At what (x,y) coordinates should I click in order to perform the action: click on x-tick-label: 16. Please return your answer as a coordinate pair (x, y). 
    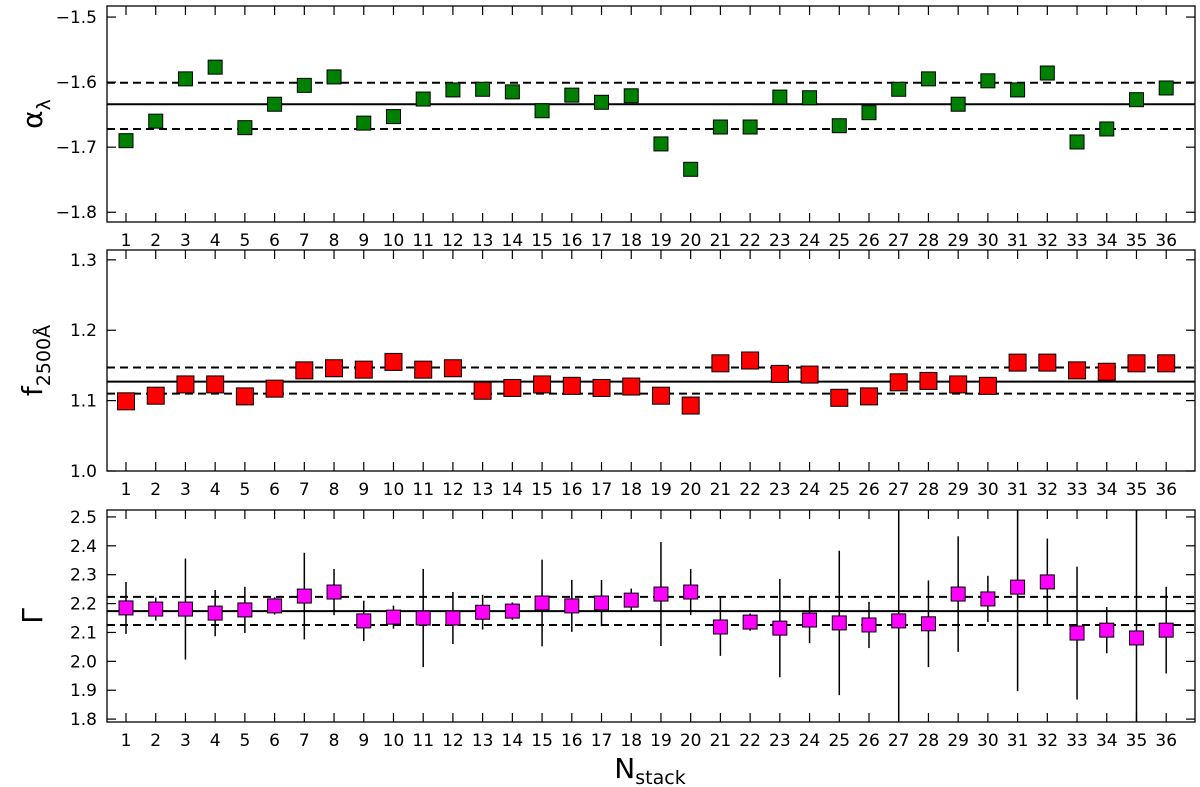
    Looking at the image, I should click on (572, 241).